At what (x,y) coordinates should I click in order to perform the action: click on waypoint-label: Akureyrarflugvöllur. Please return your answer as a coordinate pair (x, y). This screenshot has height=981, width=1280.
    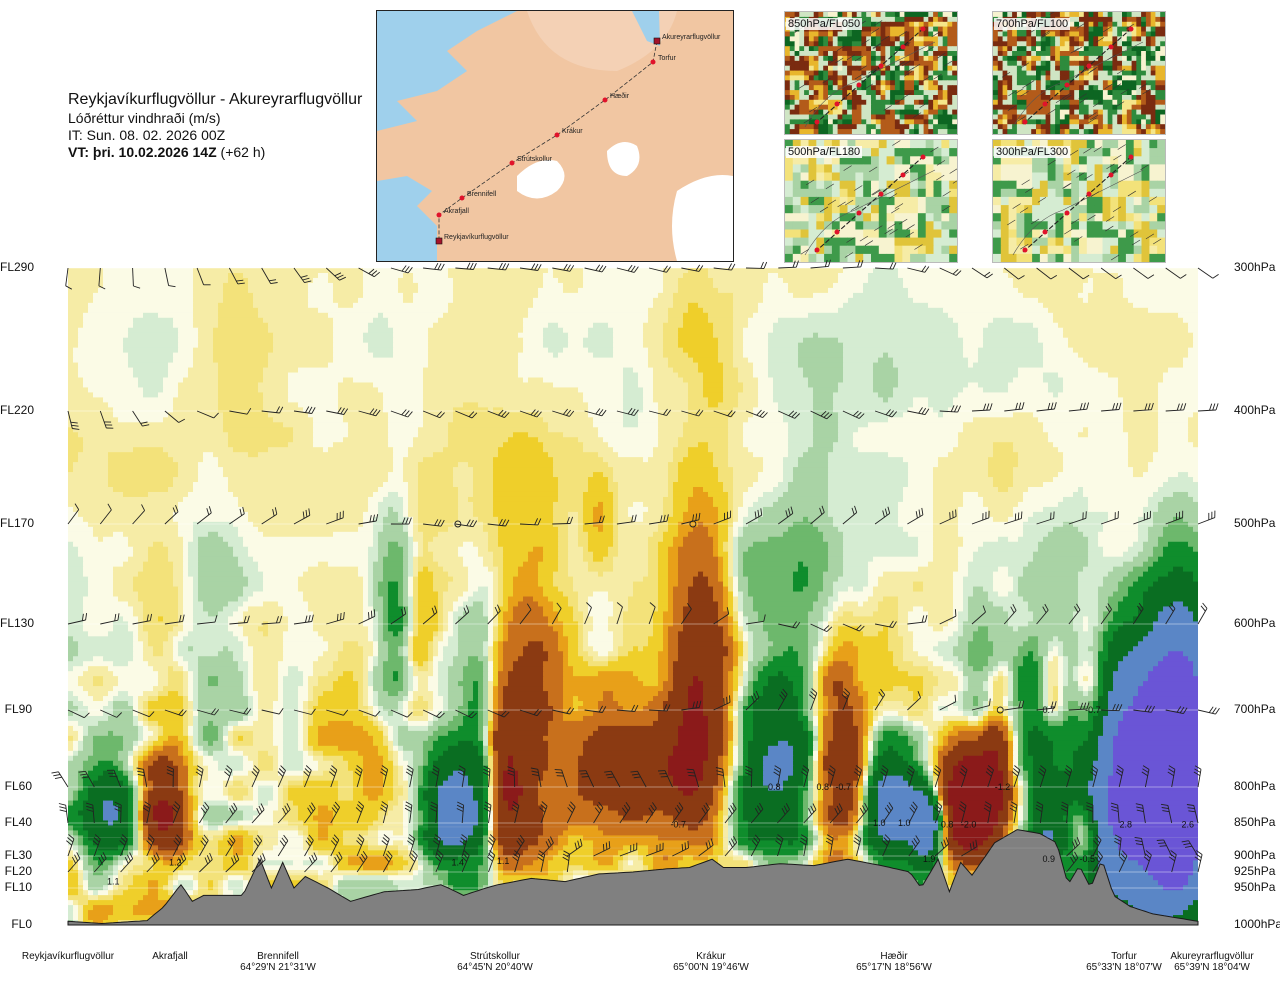
    Looking at the image, I should click on (691, 37).